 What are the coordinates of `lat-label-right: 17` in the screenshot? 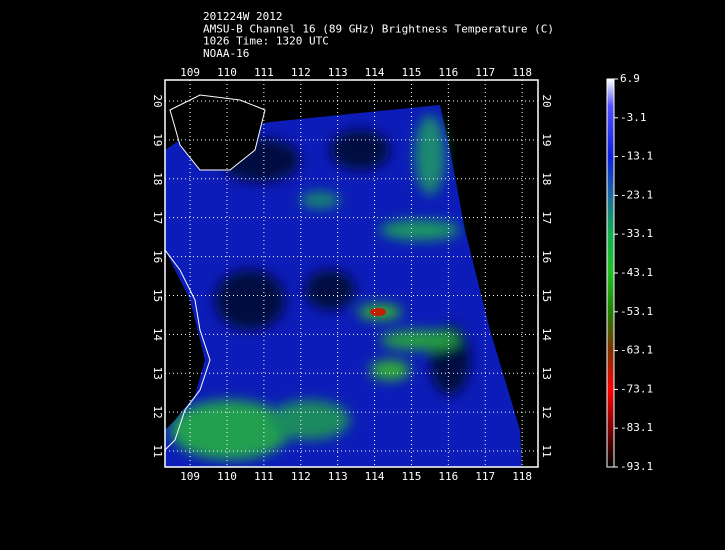 It's located at (546, 217).